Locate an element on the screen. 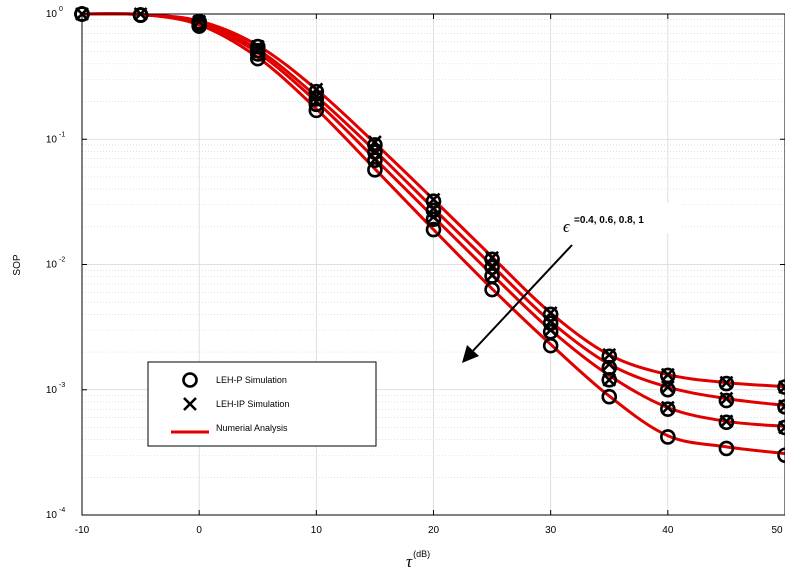  x-tick-label: 20 is located at coordinates (434, 530).